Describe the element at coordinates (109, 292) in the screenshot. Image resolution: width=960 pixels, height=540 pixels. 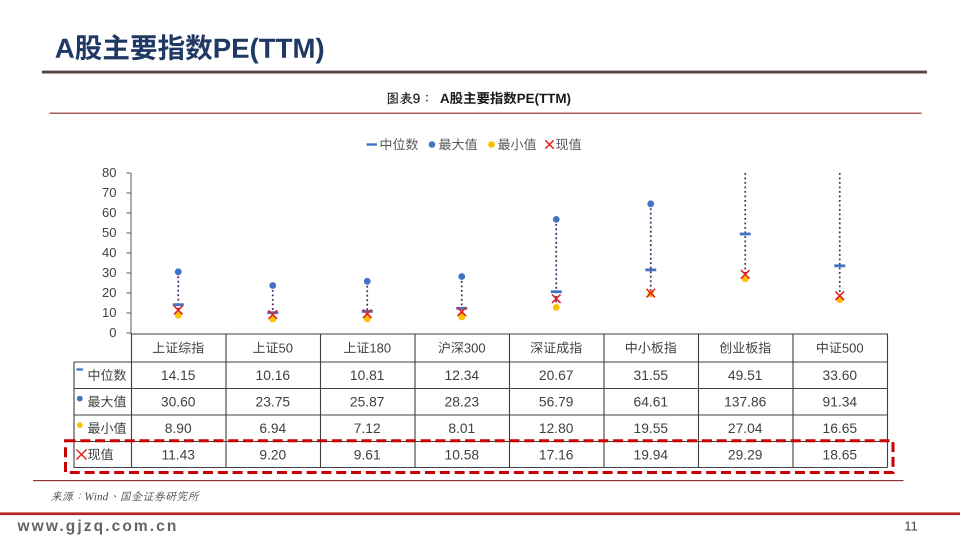
I see `svg-text: 20` at that location.